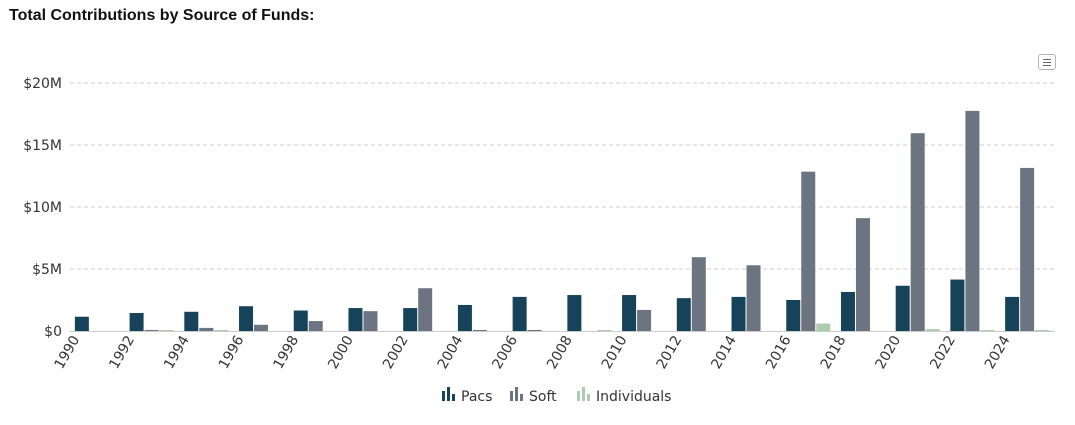  What do you see at coordinates (191, 321) in the screenshot?
I see `bar-pacs-1994` at bounding box center [191, 321].